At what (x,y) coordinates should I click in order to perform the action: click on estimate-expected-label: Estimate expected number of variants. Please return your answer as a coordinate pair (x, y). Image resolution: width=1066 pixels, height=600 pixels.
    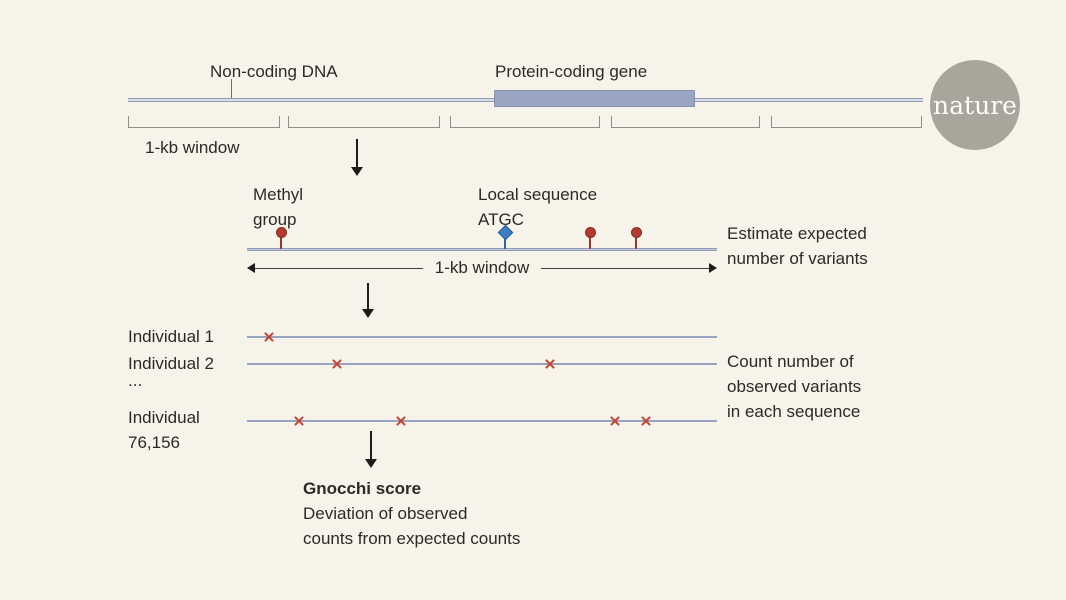
    Looking at the image, I should click on (797, 246).